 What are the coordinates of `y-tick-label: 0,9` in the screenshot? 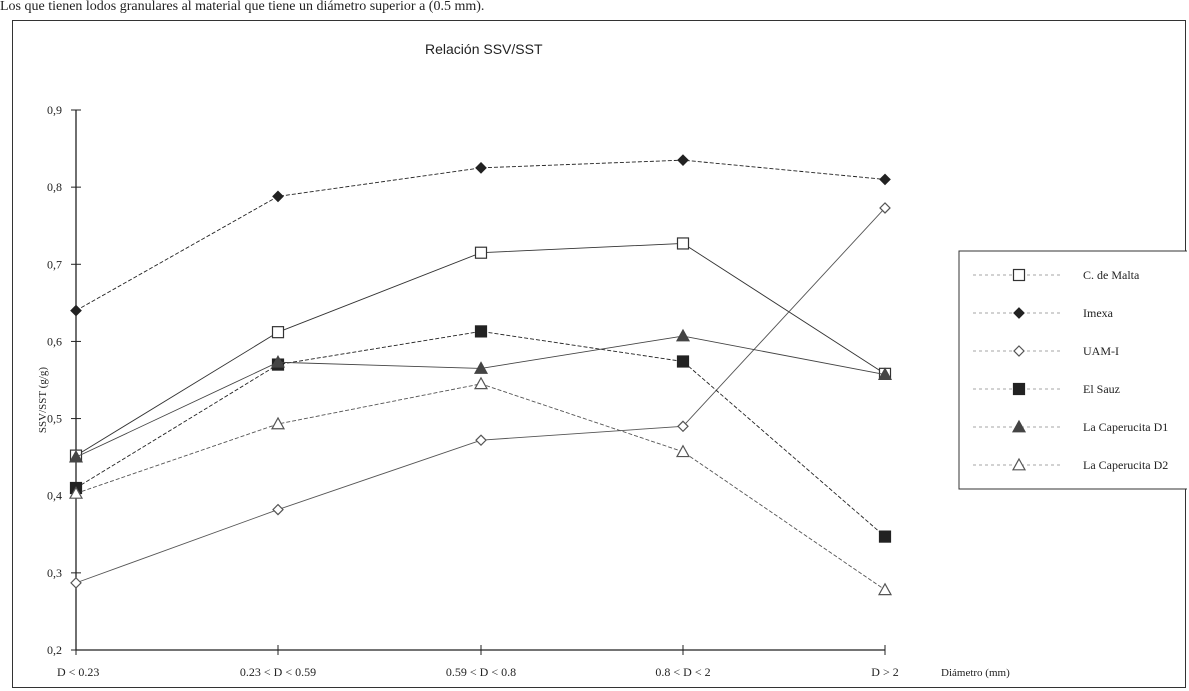 It's located at (54, 110).